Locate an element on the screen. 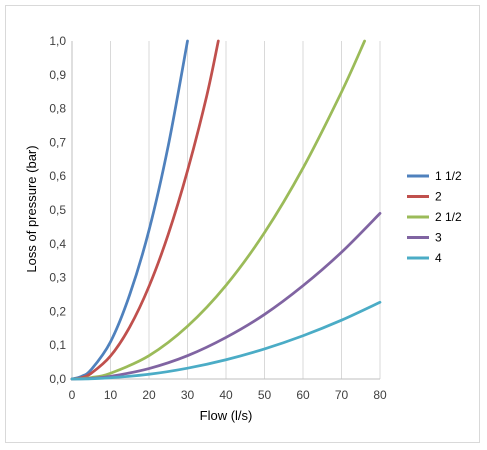 This screenshot has height=450, width=487. y-tick-label: 0,5 is located at coordinates (57, 210).